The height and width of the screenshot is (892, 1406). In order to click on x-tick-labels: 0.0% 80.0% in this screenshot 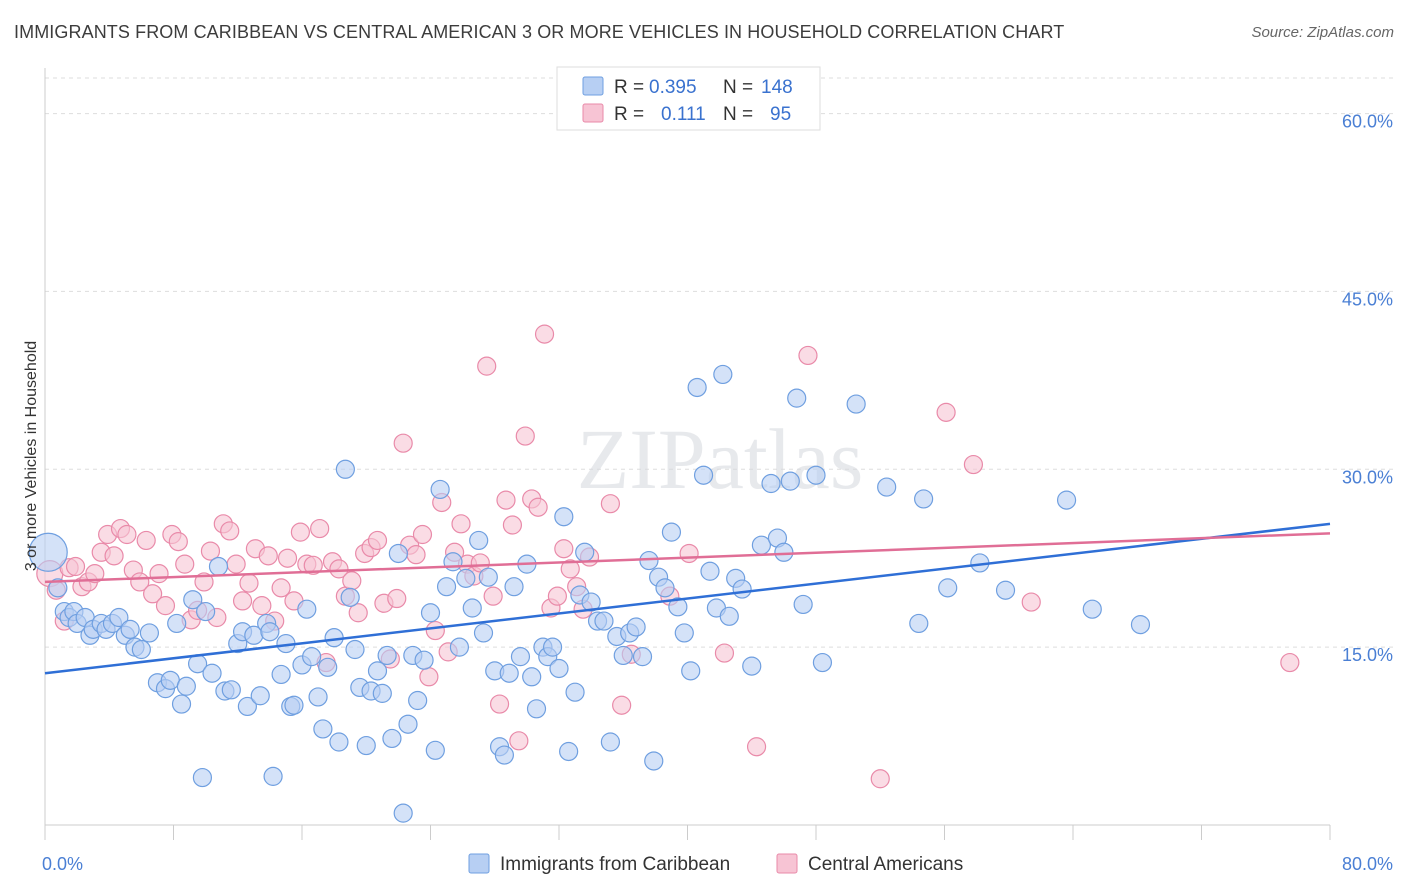, I will do `click(717, 864)`.